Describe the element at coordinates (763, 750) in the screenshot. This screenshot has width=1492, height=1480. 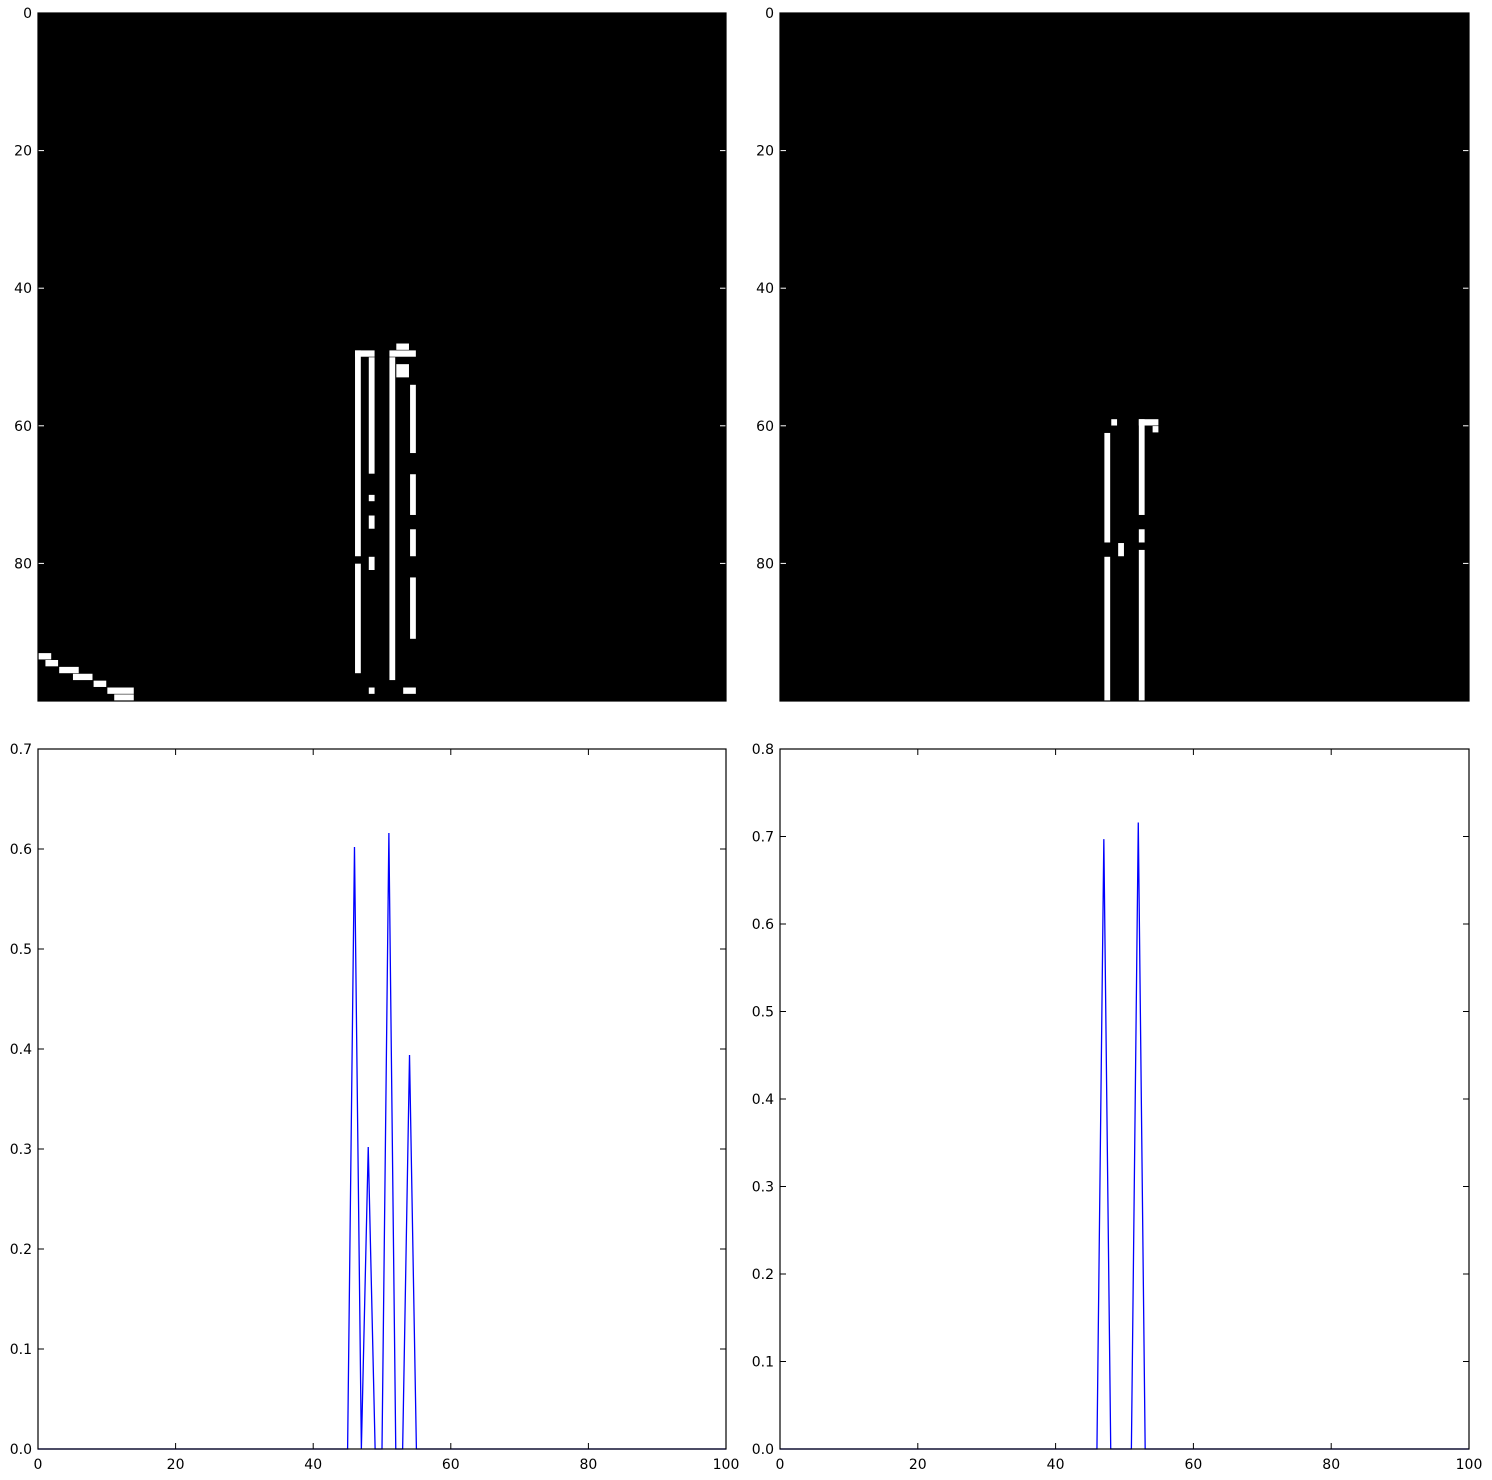
I see `y-tick-label: 0.8` at that location.